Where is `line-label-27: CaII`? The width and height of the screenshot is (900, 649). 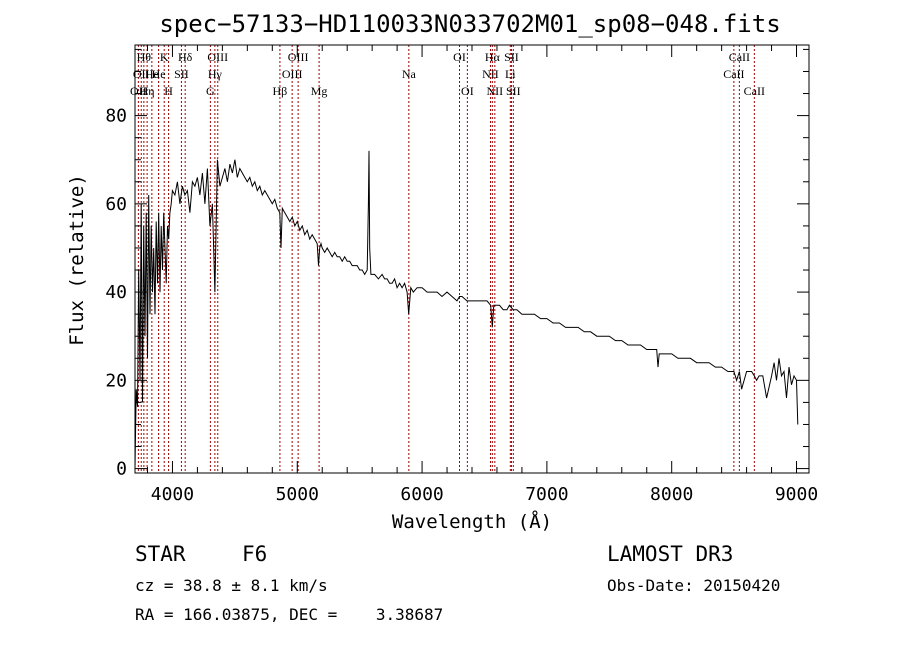 line-label-27: CaII is located at coordinates (739, 57).